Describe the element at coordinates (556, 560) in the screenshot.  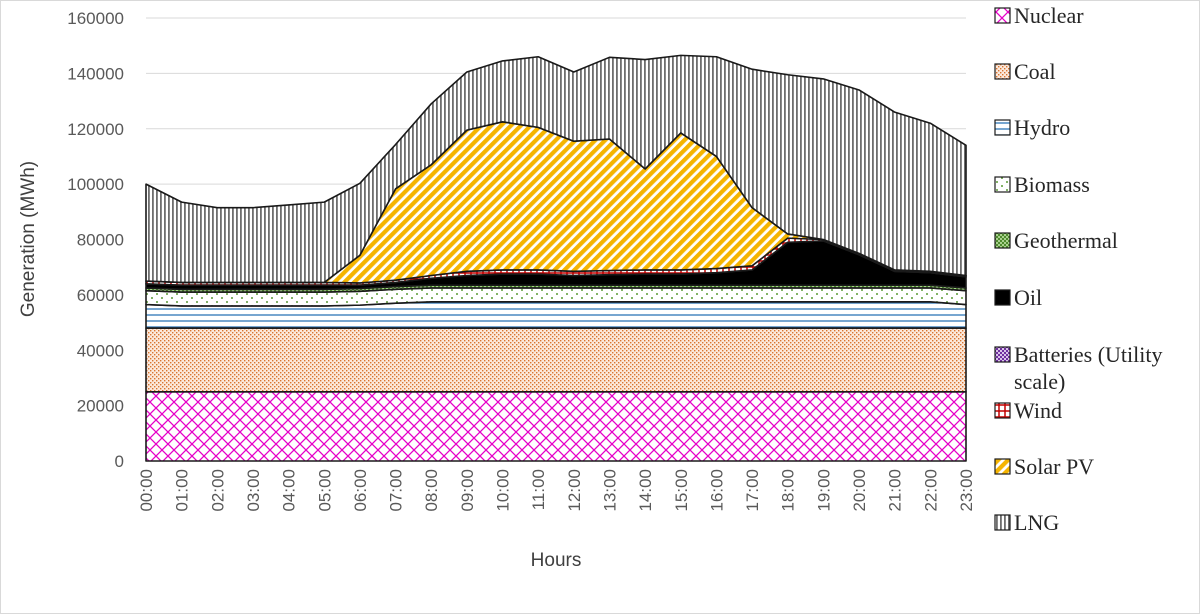
I see `x-axis-title: Hours` at that location.